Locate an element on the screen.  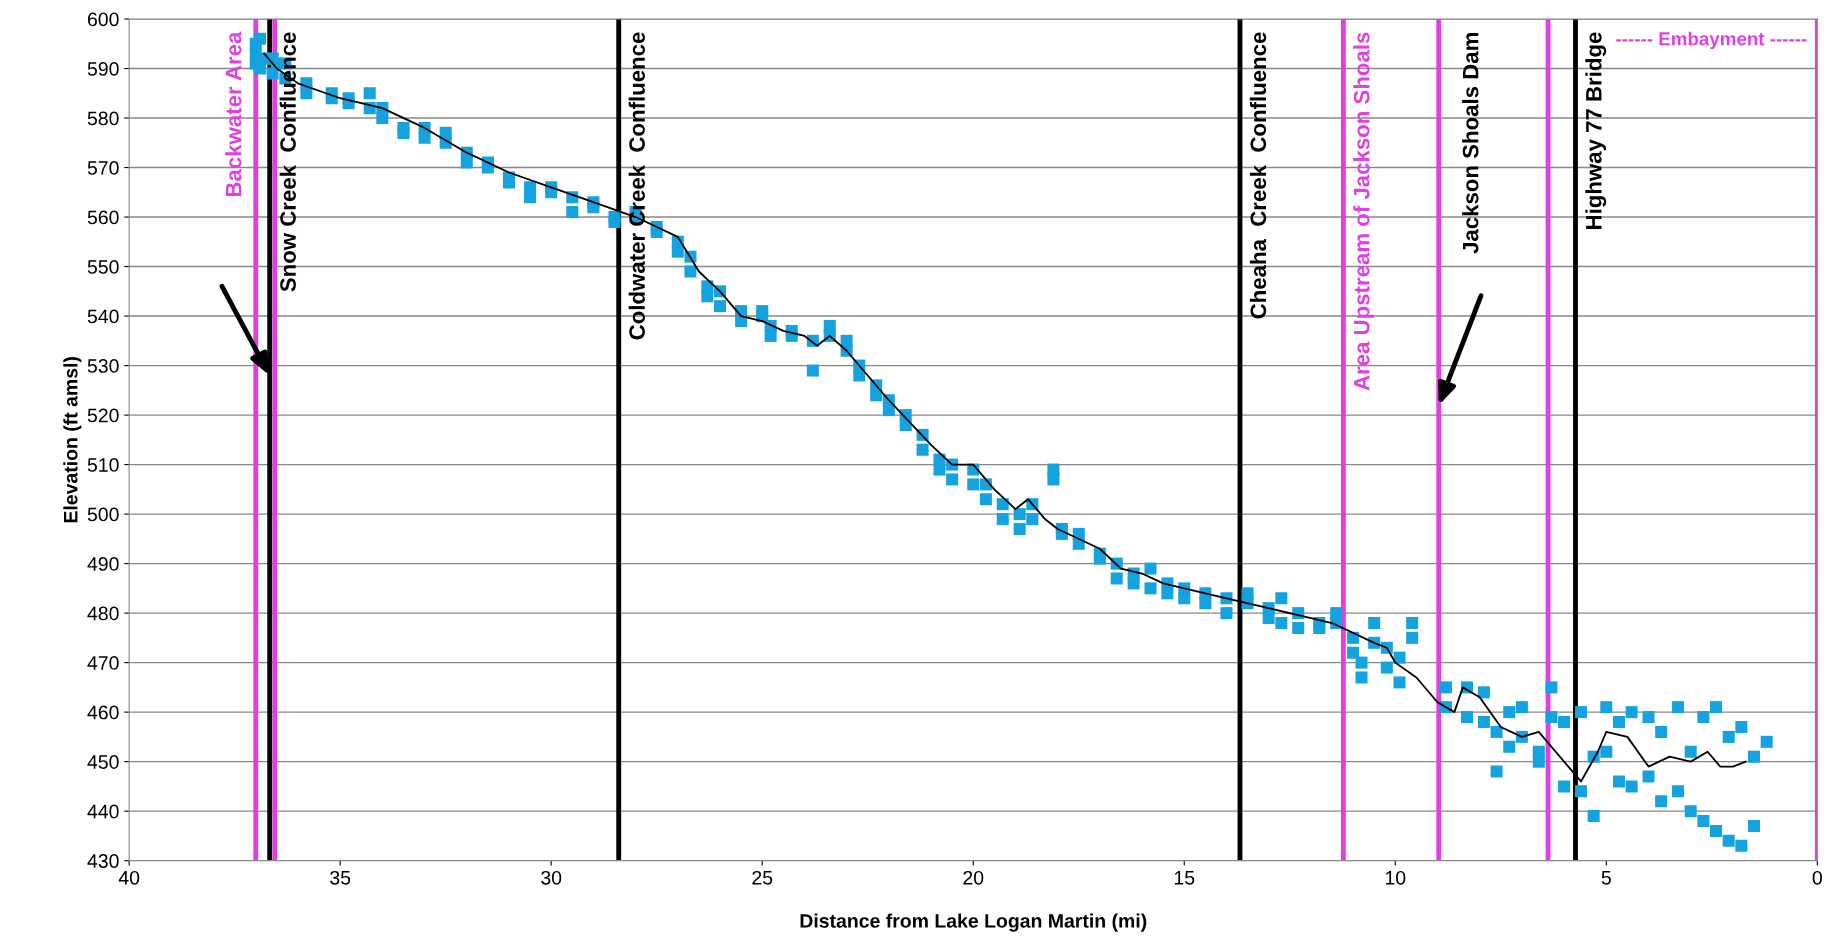
x-tick-label: 35 is located at coordinates (340, 877).